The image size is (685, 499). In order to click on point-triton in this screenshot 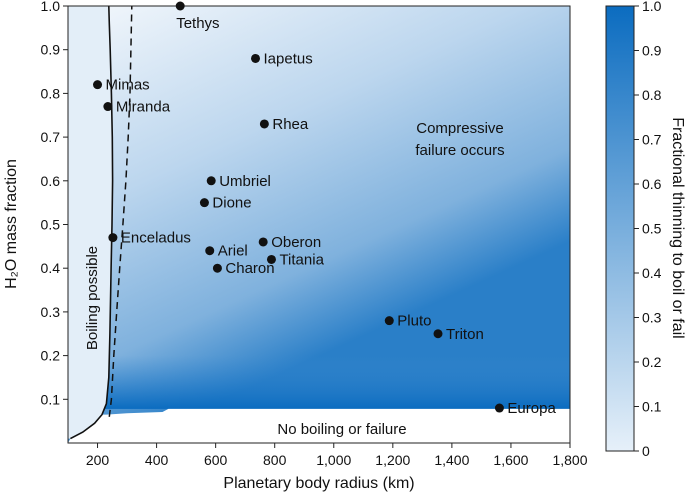, I will do `click(438, 334)`.